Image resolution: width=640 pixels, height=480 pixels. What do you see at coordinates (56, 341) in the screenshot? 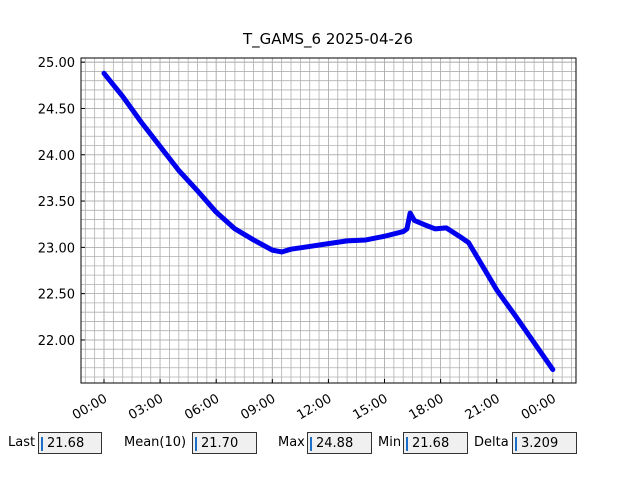
I see `y-tick-label: 22.00` at bounding box center [56, 341].